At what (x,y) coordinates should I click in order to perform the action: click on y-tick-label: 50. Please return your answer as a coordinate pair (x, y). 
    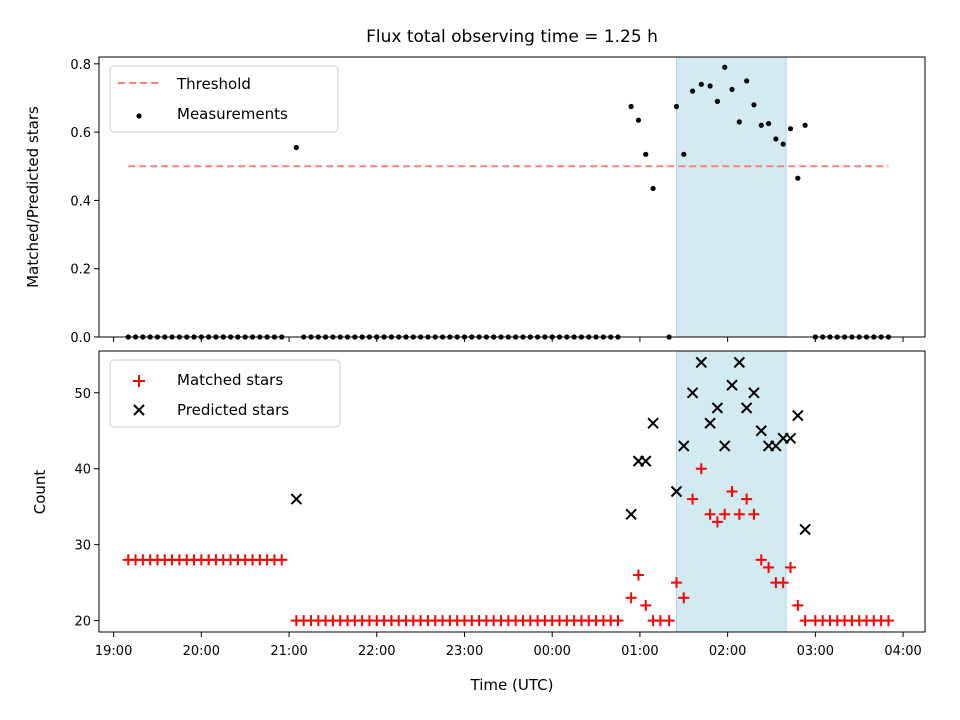
    Looking at the image, I should click on (82, 394).